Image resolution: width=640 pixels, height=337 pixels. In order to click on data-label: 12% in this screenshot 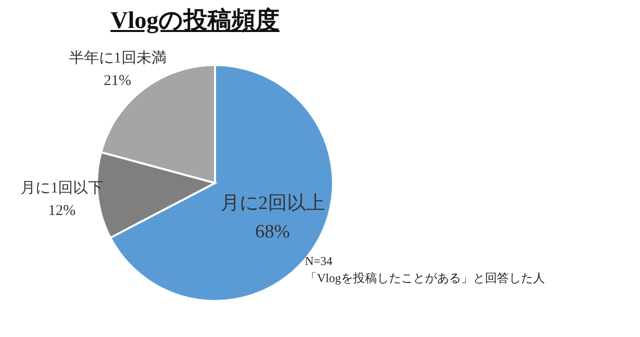, I will do `click(62, 211)`.